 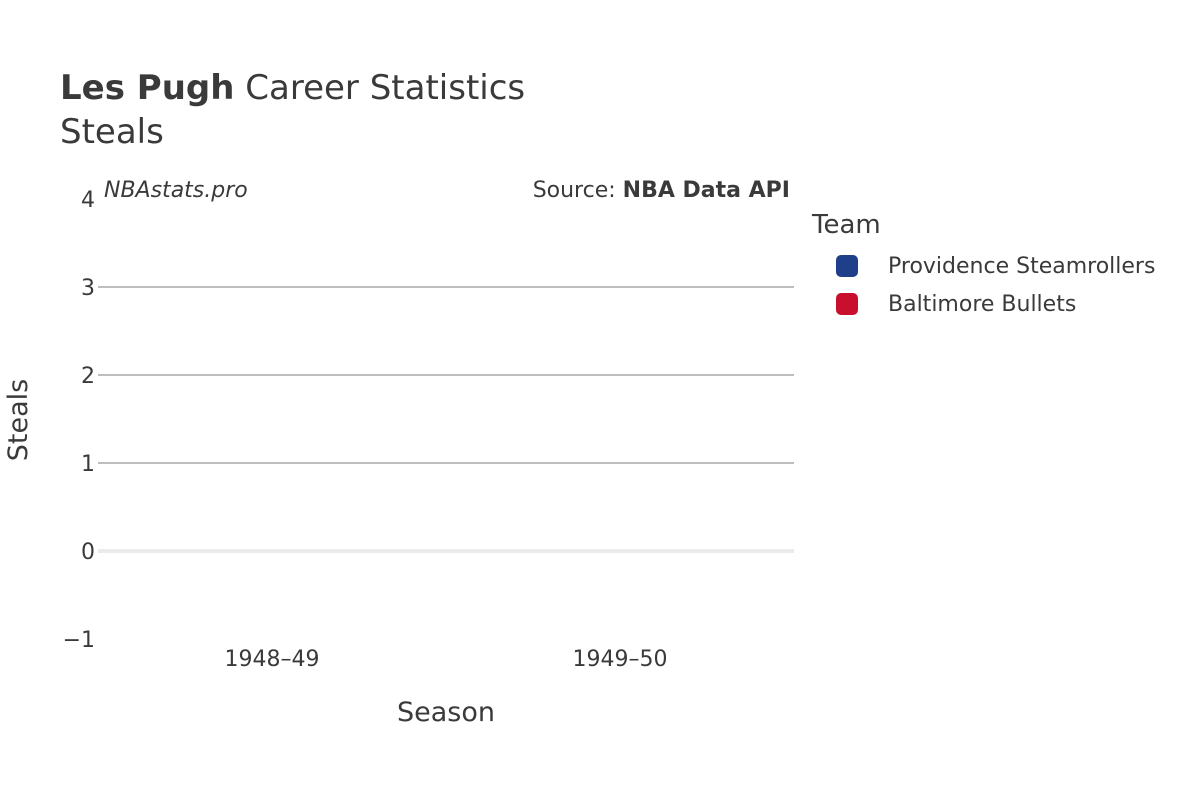 I want to click on legend-item-providence-steamrollers: Providence Steamrollers, so click(x=995, y=266).